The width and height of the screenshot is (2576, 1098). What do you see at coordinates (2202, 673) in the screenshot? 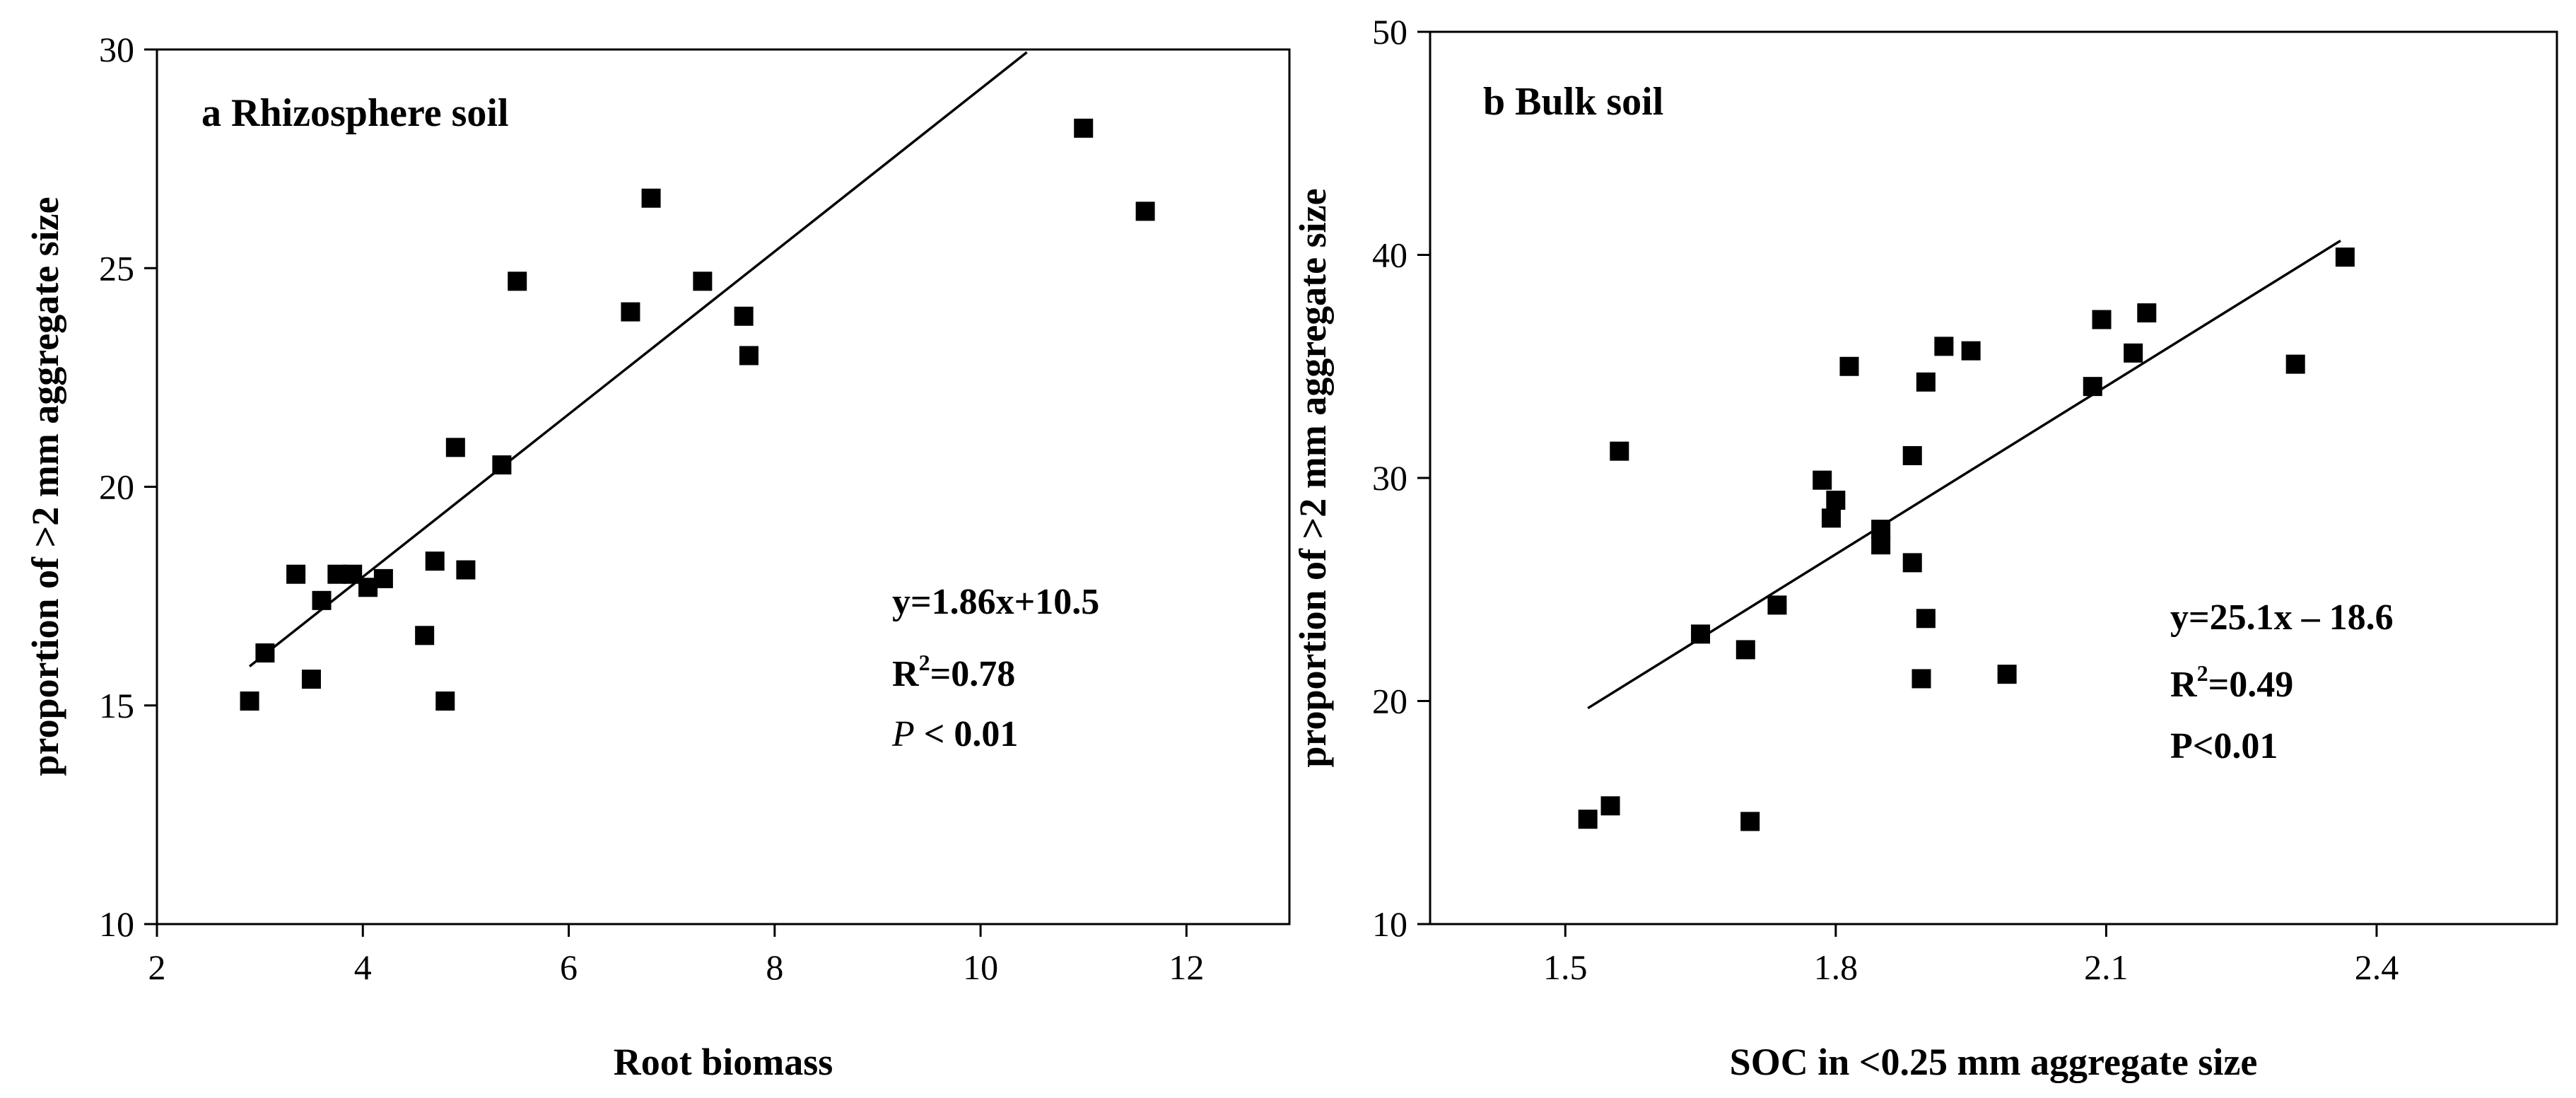
I see `panel-b-r-superscript: 2` at bounding box center [2202, 673].